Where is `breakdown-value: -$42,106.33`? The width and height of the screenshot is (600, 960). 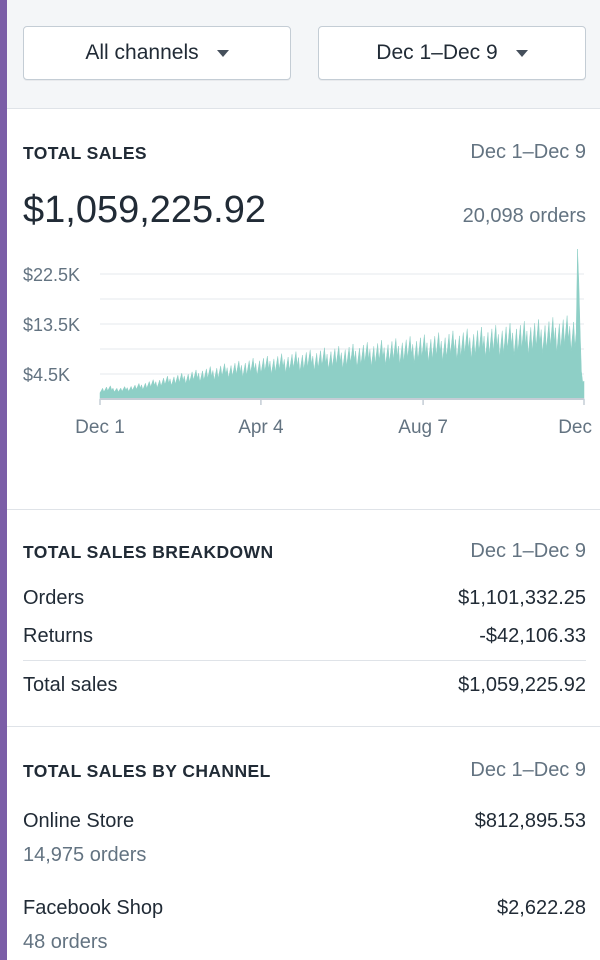 breakdown-value: -$42,106.33 is located at coordinates (532, 635).